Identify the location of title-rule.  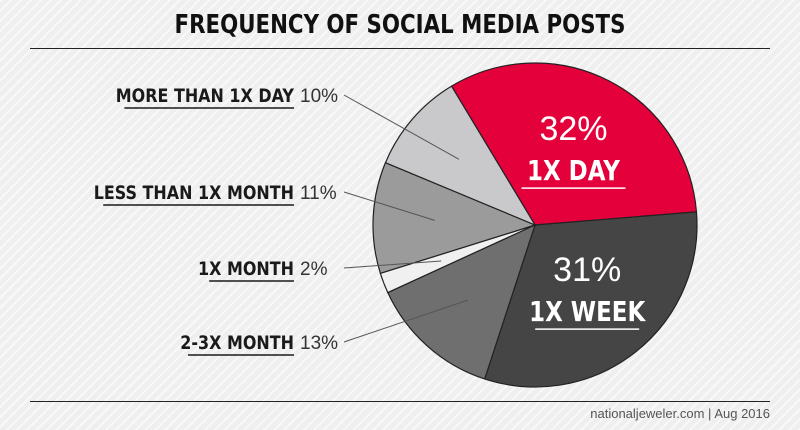
(400, 48).